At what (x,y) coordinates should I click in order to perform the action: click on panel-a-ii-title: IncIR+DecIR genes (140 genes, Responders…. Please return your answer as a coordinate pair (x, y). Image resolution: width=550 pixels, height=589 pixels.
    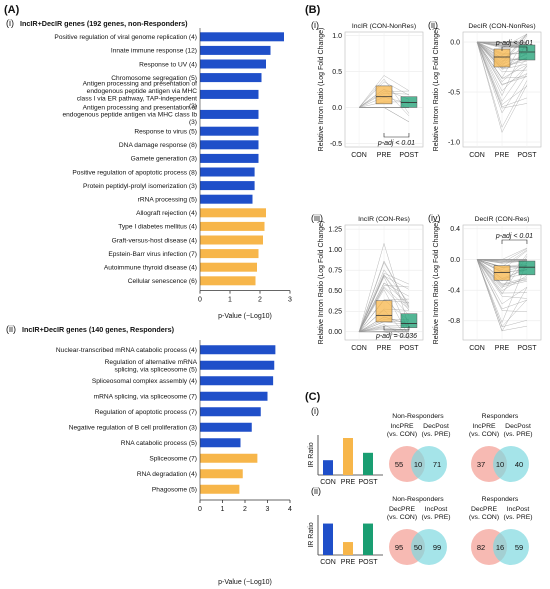
    Looking at the image, I should click on (98, 329).